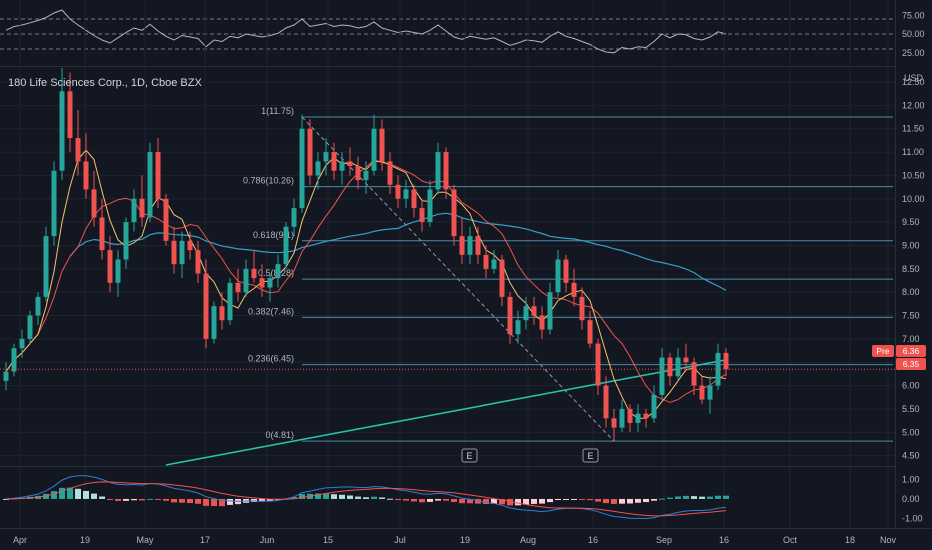 This screenshot has height=550, width=932. Describe the element at coordinates (466, 537) in the screenshot. I see `time-axis: Apr 19 May 17 Jun 15 Jul 19 Aug 16 Sep 16 Oct 18 Nov` at that location.